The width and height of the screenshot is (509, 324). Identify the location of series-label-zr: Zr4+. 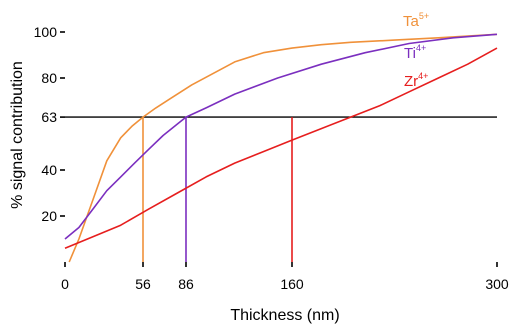
(416, 80).